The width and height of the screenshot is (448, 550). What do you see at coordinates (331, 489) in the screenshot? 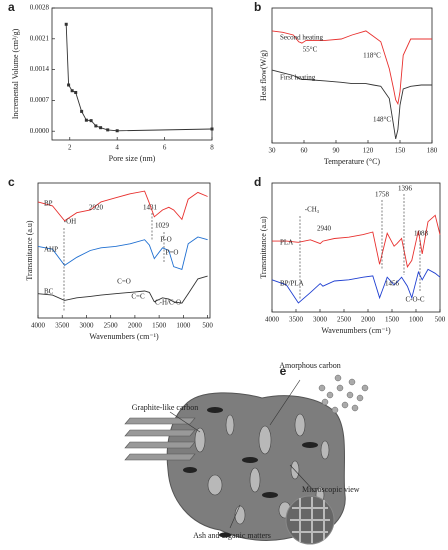
I see `label: Microscopic view` at bounding box center [331, 489].